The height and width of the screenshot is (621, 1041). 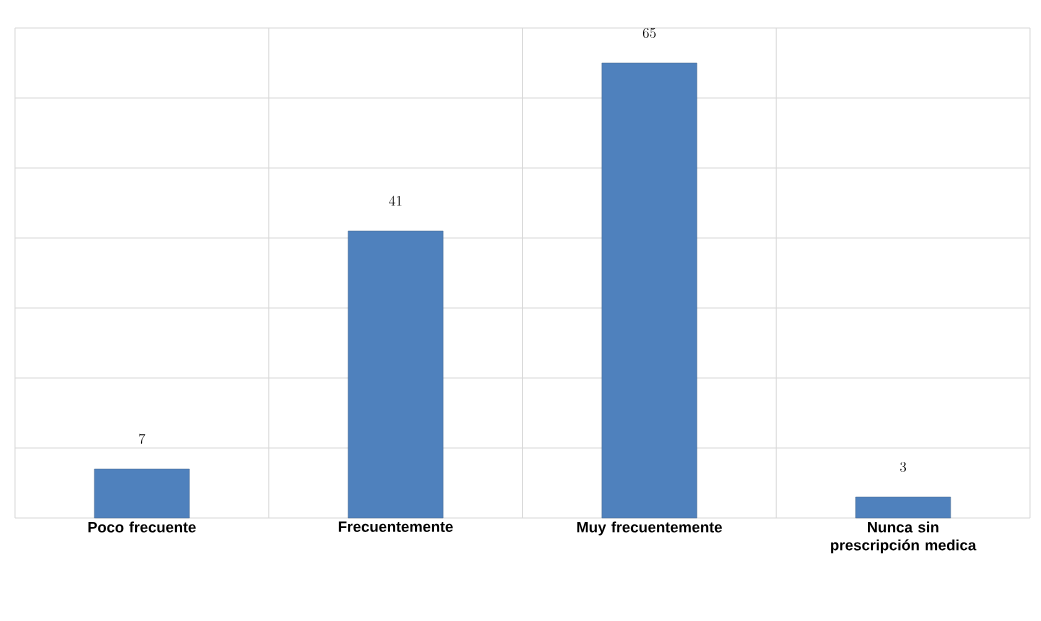 What do you see at coordinates (395, 526) in the screenshot?
I see `x-tick-label: Frecuentemente` at bounding box center [395, 526].